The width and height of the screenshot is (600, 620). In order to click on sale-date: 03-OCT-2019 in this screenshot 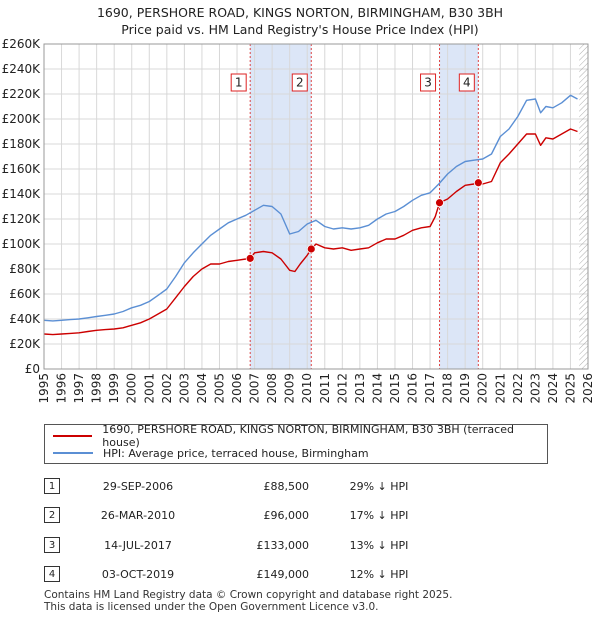, I will do `click(138, 574)`.